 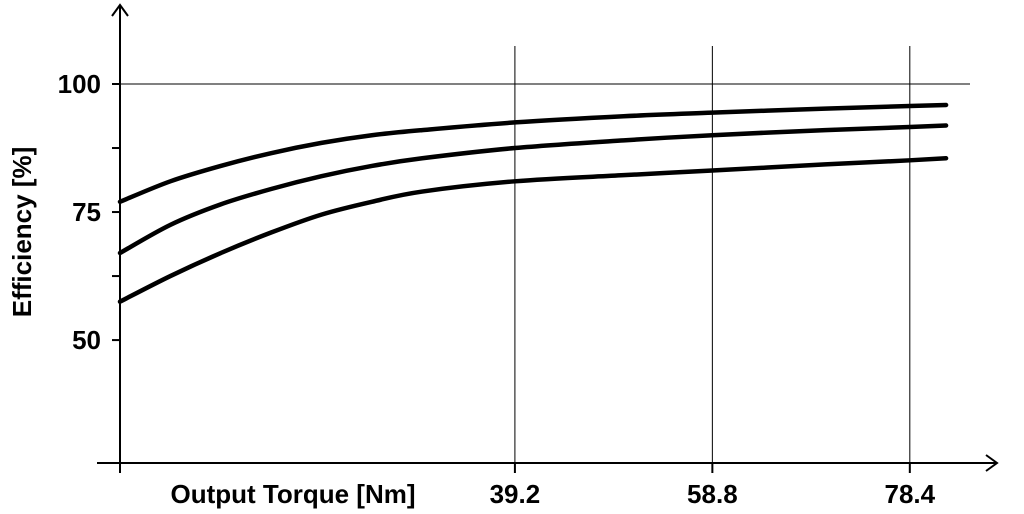 What do you see at coordinates (548, 463) in the screenshot?
I see `x-axis` at bounding box center [548, 463].